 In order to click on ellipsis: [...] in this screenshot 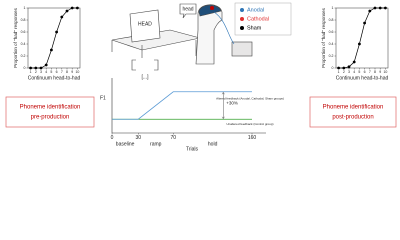, I will do `click(146, 77)`.